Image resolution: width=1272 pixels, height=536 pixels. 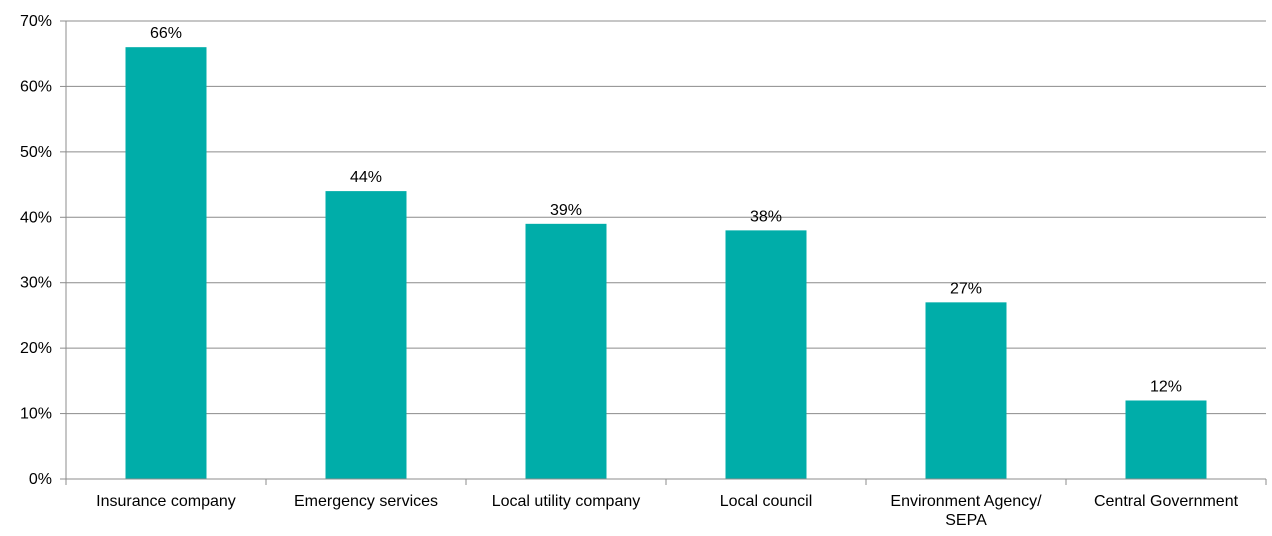 What do you see at coordinates (36, 283) in the screenshot?
I see `y-tick-label: 30%` at bounding box center [36, 283].